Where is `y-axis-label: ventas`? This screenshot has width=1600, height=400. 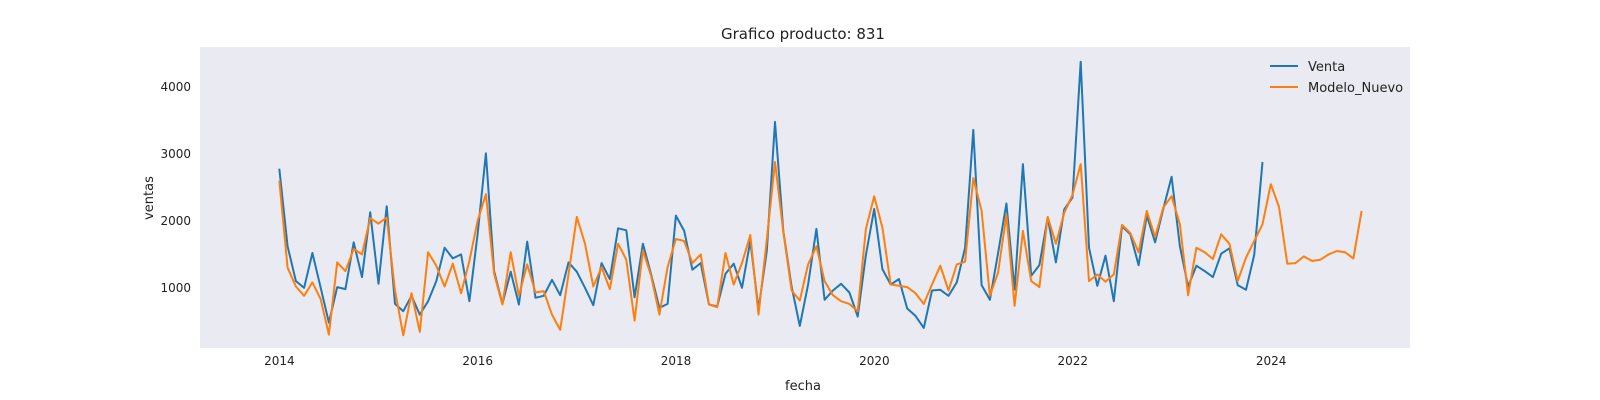
y-axis-label: ventas is located at coordinates (149, 198).